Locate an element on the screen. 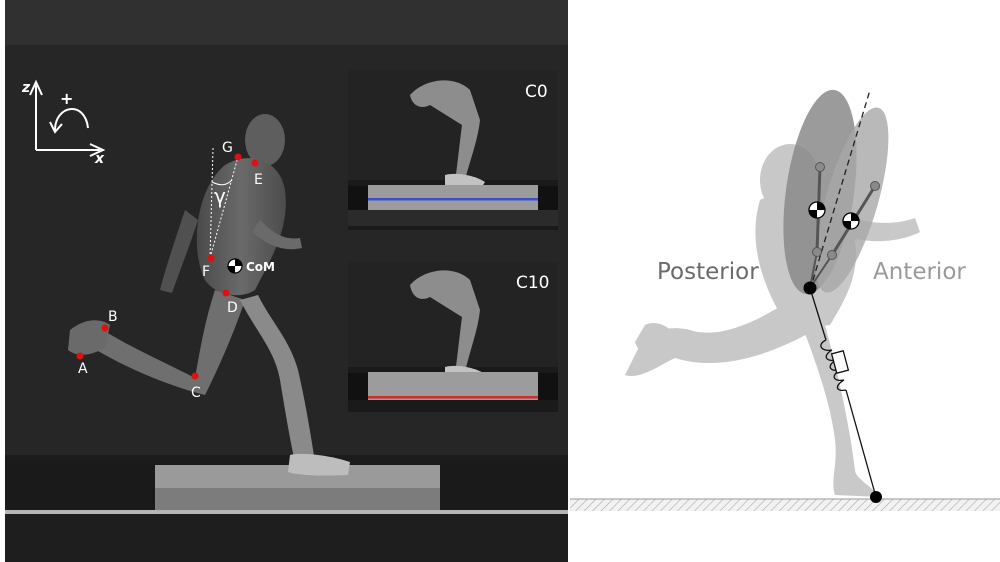 This screenshot has width=1000, height=562. foot-contact-point is located at coordinates (876, 497).